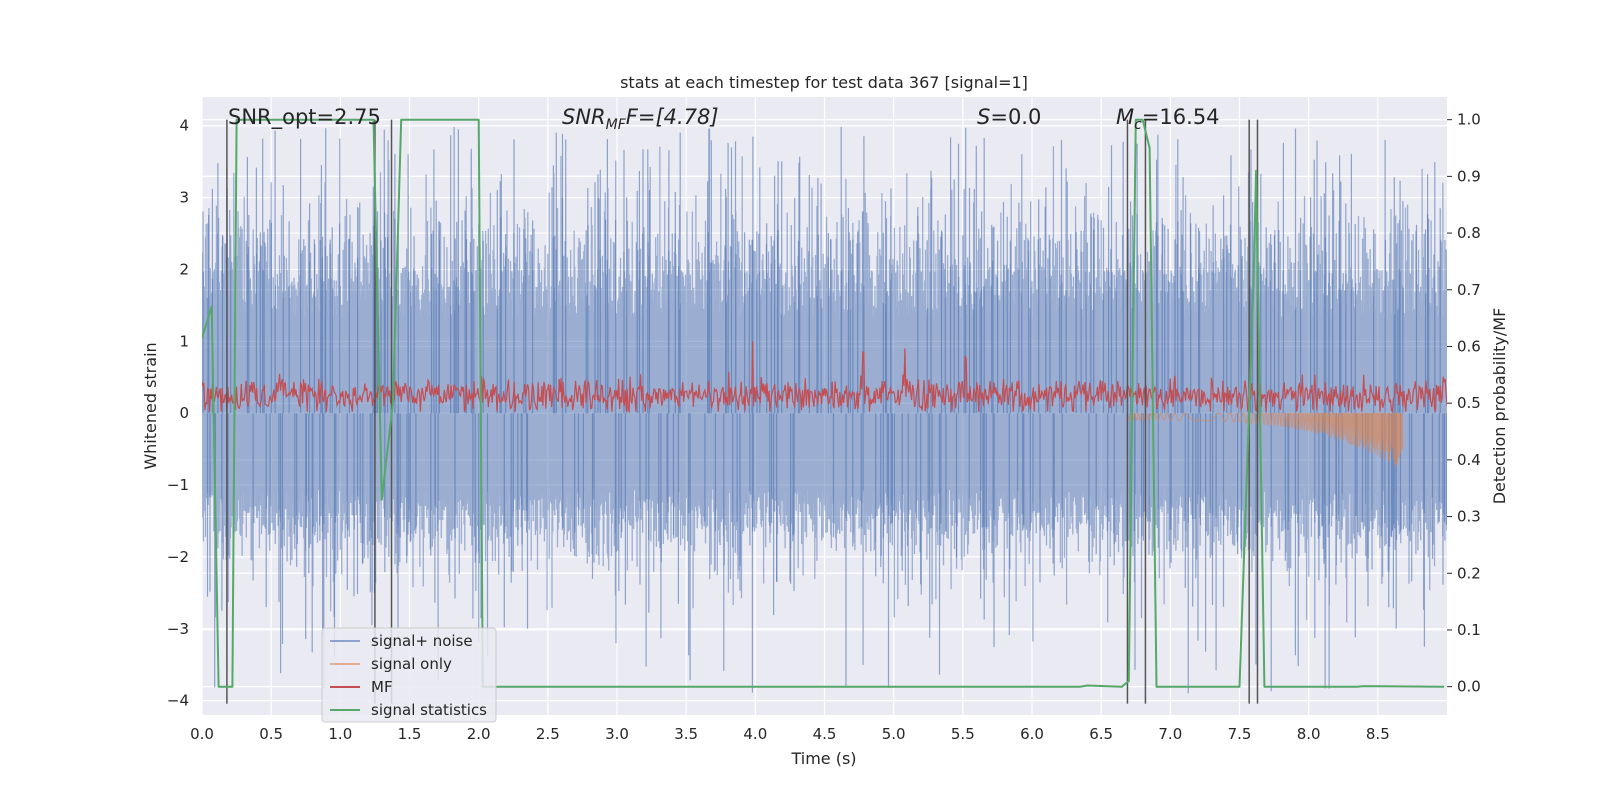 This screenshot has height=800, width=1600. What do you see at coordinates (963, 734) in the screenshot?
I see `x-tick-label: 5.5` at bounding box center [963, 734].